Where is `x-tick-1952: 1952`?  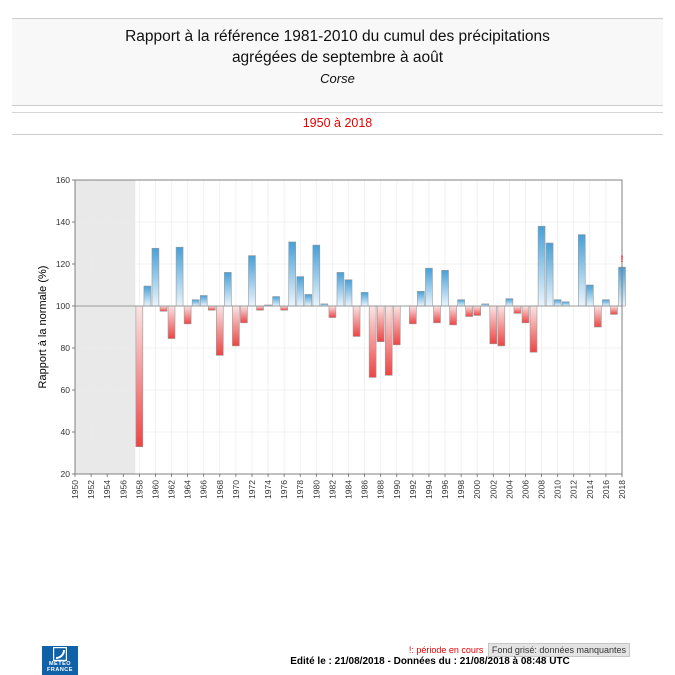
x-tick-1952: 1952 is located at coordinates (91, 489).